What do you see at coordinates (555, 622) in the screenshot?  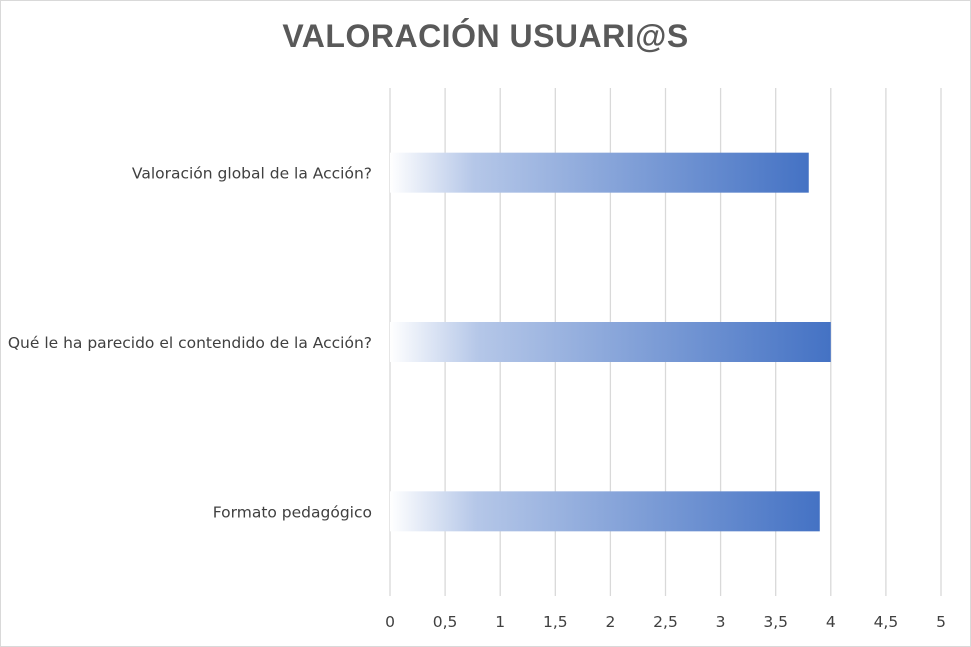 I see `x-tick-label: 1,5` at bounding box center [555, 622].